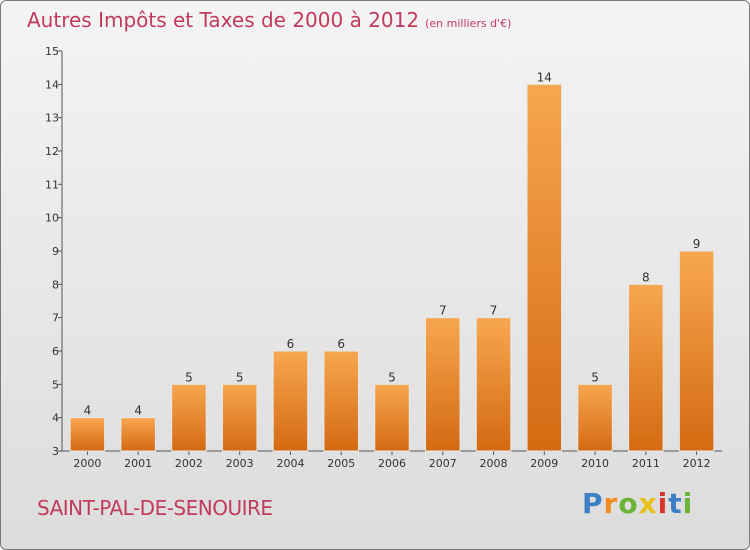 The height and width of the screenshot is (550, 750). What do you see at coordinates (52, 151) in the screenshot?
I see `y-tick-label: 12` at bounding box center [52, 151].